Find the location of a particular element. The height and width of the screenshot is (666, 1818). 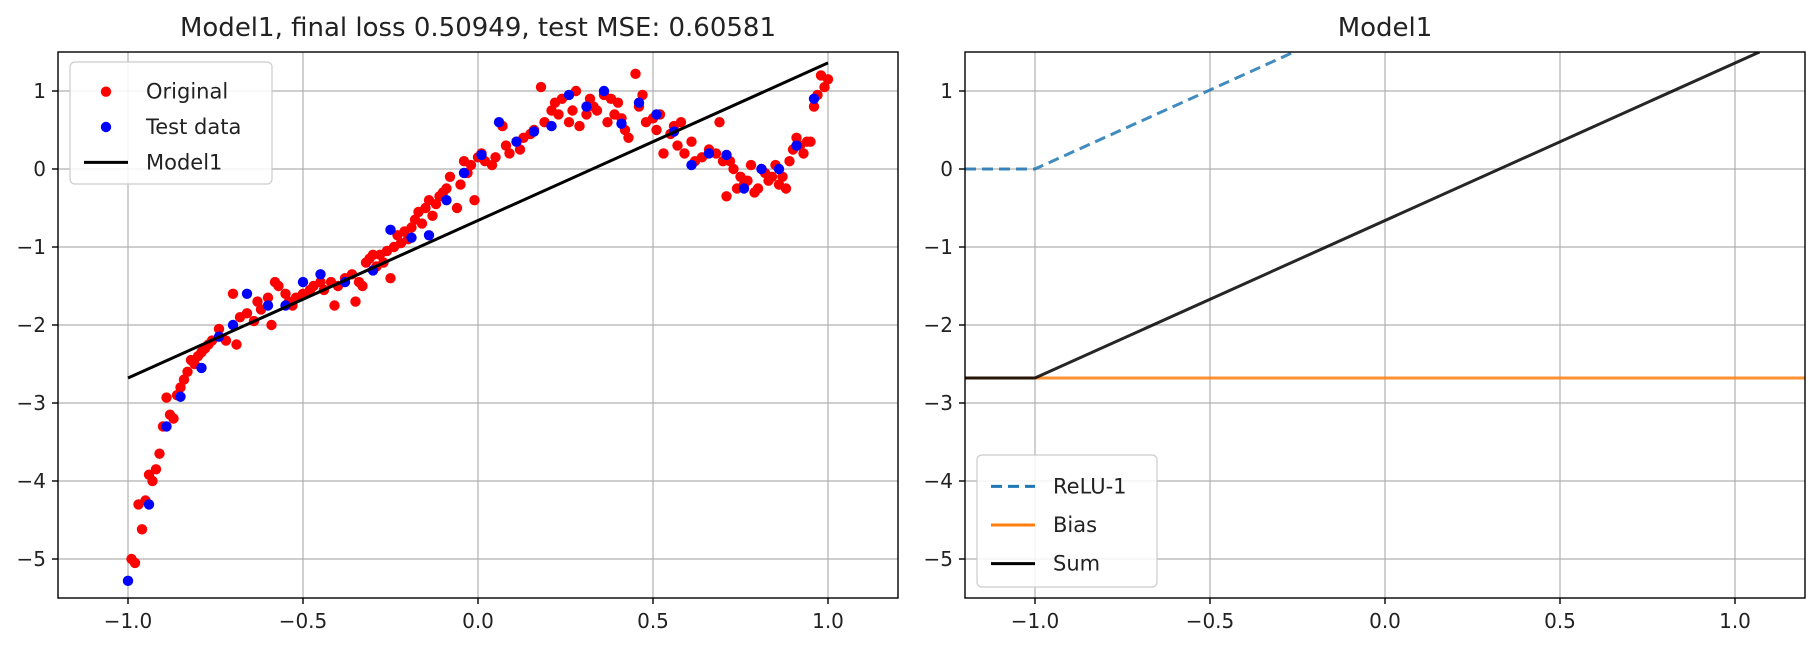

legend: Original Test data Model1 is located at coordinates (171, 123).